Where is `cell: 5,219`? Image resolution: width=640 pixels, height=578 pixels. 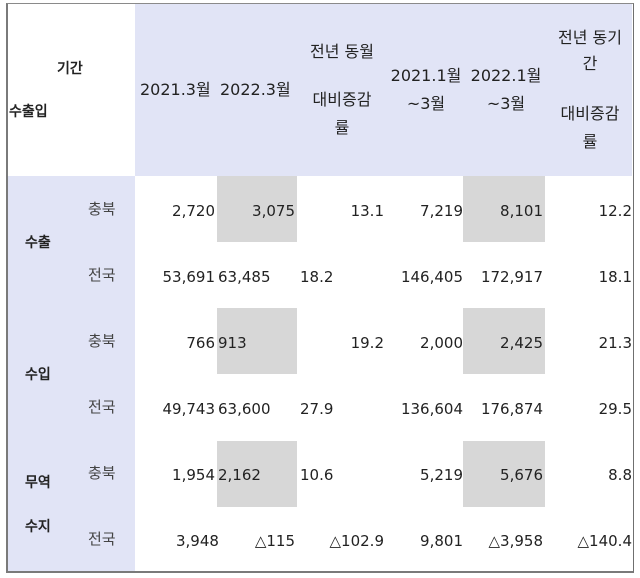 cell: 5,219 is located at coordinates (441, 475).